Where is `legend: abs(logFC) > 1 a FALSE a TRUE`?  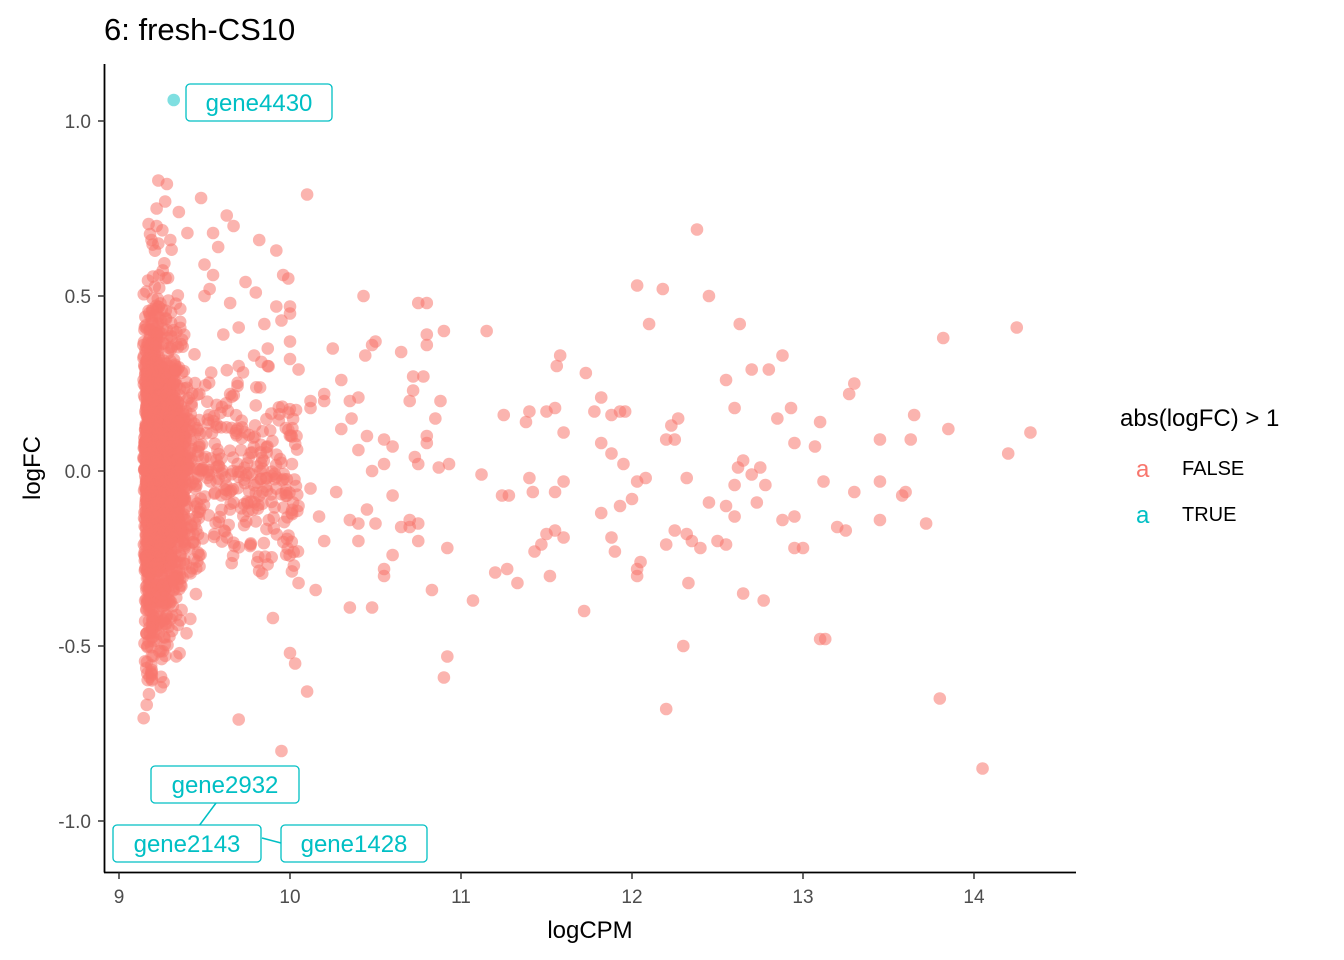
legend: abs(logFC) > 1 a FALSE a TRUE is located at coordinates (1199, 467).